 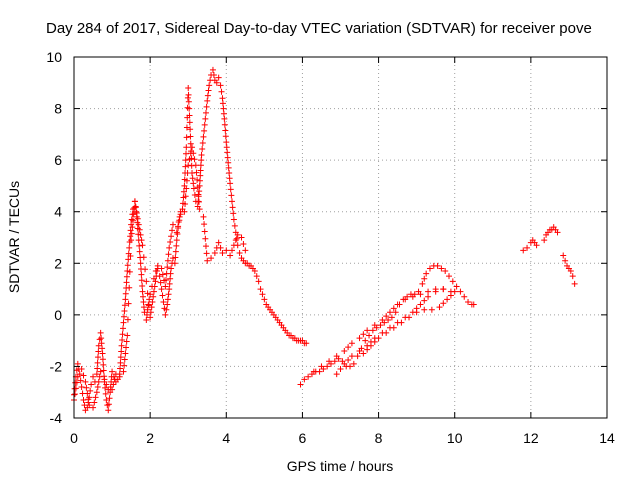 What do you see at coordinates (58, 109) in the screenshot?
I see `y-tick-label: 8` at bounding box center [58, 109].